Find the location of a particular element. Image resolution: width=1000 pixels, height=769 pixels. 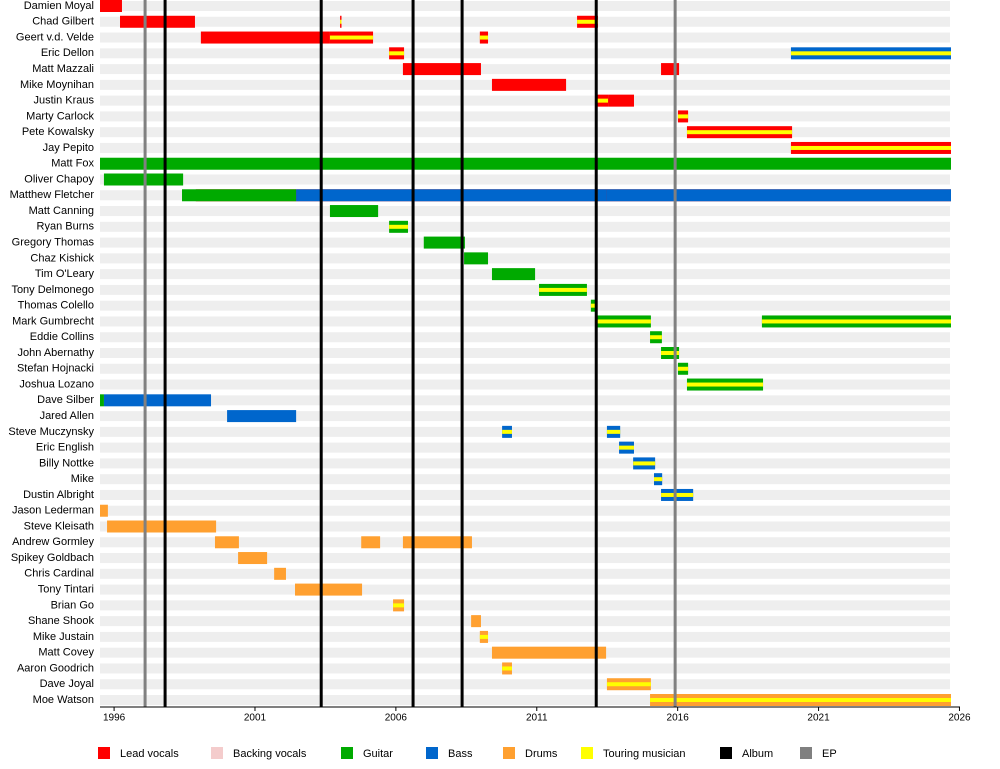

member-label: Jason Lederman is located at coordinates (53, 511).